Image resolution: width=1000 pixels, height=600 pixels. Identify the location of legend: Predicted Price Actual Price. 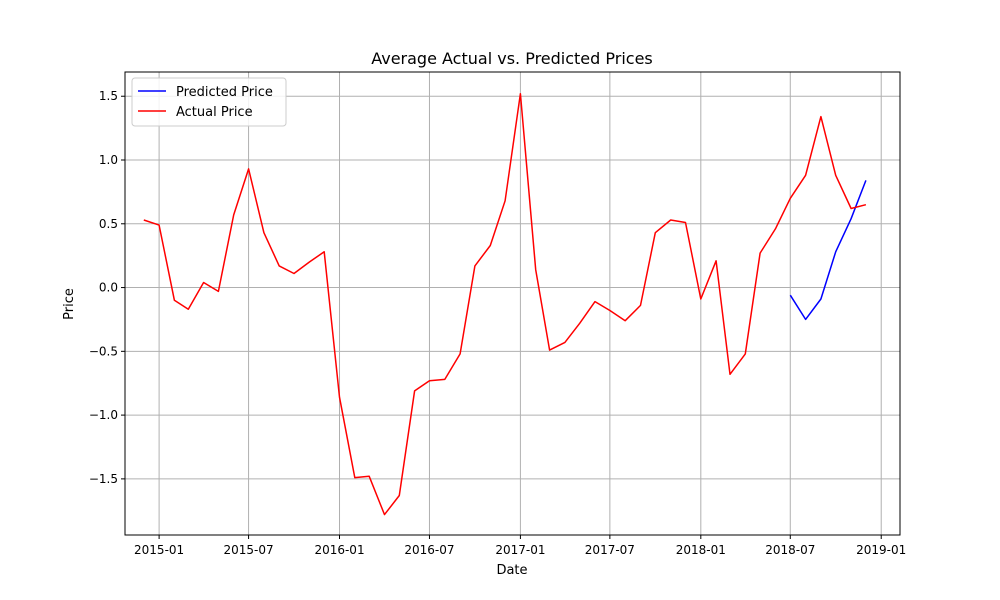
(209, 102).